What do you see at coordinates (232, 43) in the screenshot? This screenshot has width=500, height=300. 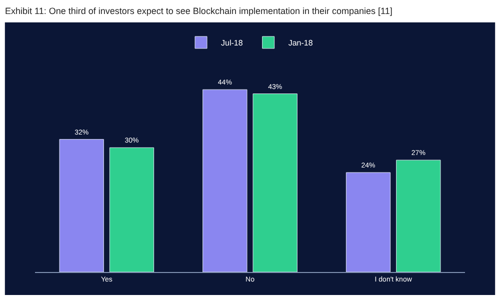 I see `legend-label: Jul-18` at bounding box center [232, 43].